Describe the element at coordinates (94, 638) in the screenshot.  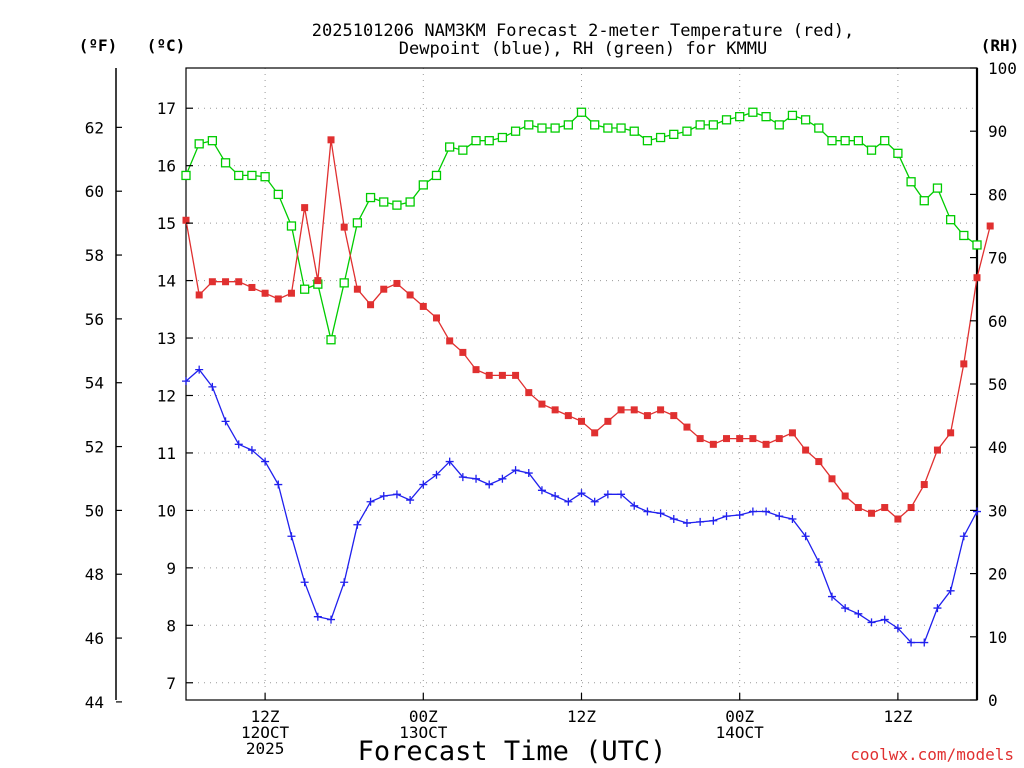
I see `fahrenheit-tick-label: 46` at that location.